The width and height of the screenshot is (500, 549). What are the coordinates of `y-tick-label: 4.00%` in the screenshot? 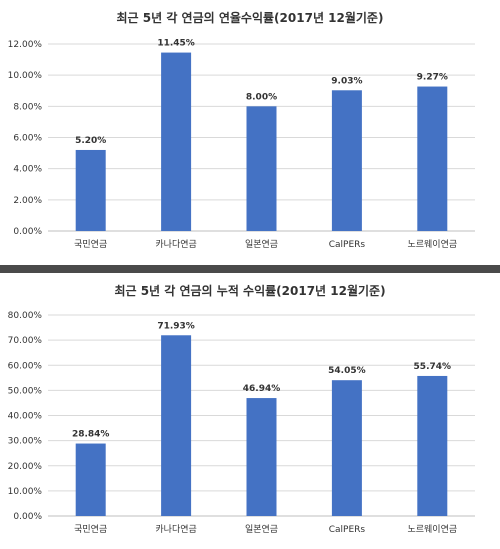 It's located at (27, 170).